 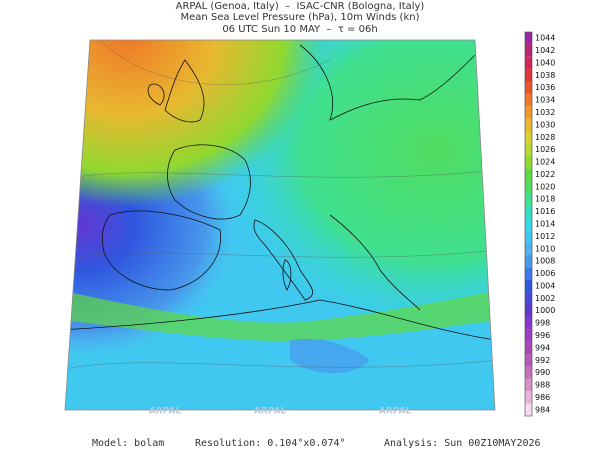 I want to click on colorbar-label: 998, so click(x=542, y=323).